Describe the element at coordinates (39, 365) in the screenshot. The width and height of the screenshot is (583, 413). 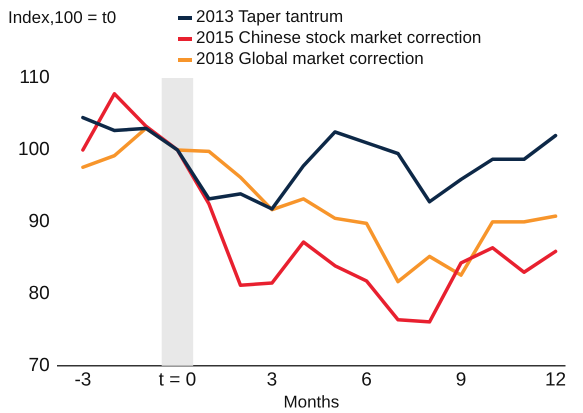
I see `y-tick-label: 70` at that location.